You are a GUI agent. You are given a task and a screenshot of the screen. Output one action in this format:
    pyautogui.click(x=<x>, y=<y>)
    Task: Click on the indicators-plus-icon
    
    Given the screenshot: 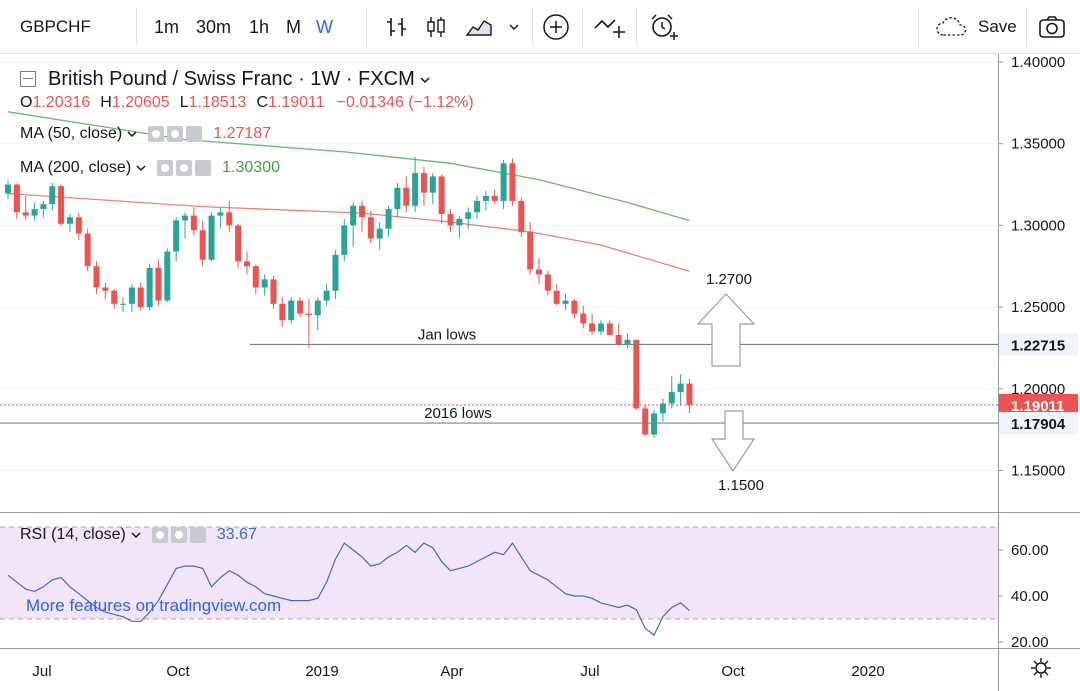 What is the action you would take?
    pyautogui.click(x=556, y=27)
    